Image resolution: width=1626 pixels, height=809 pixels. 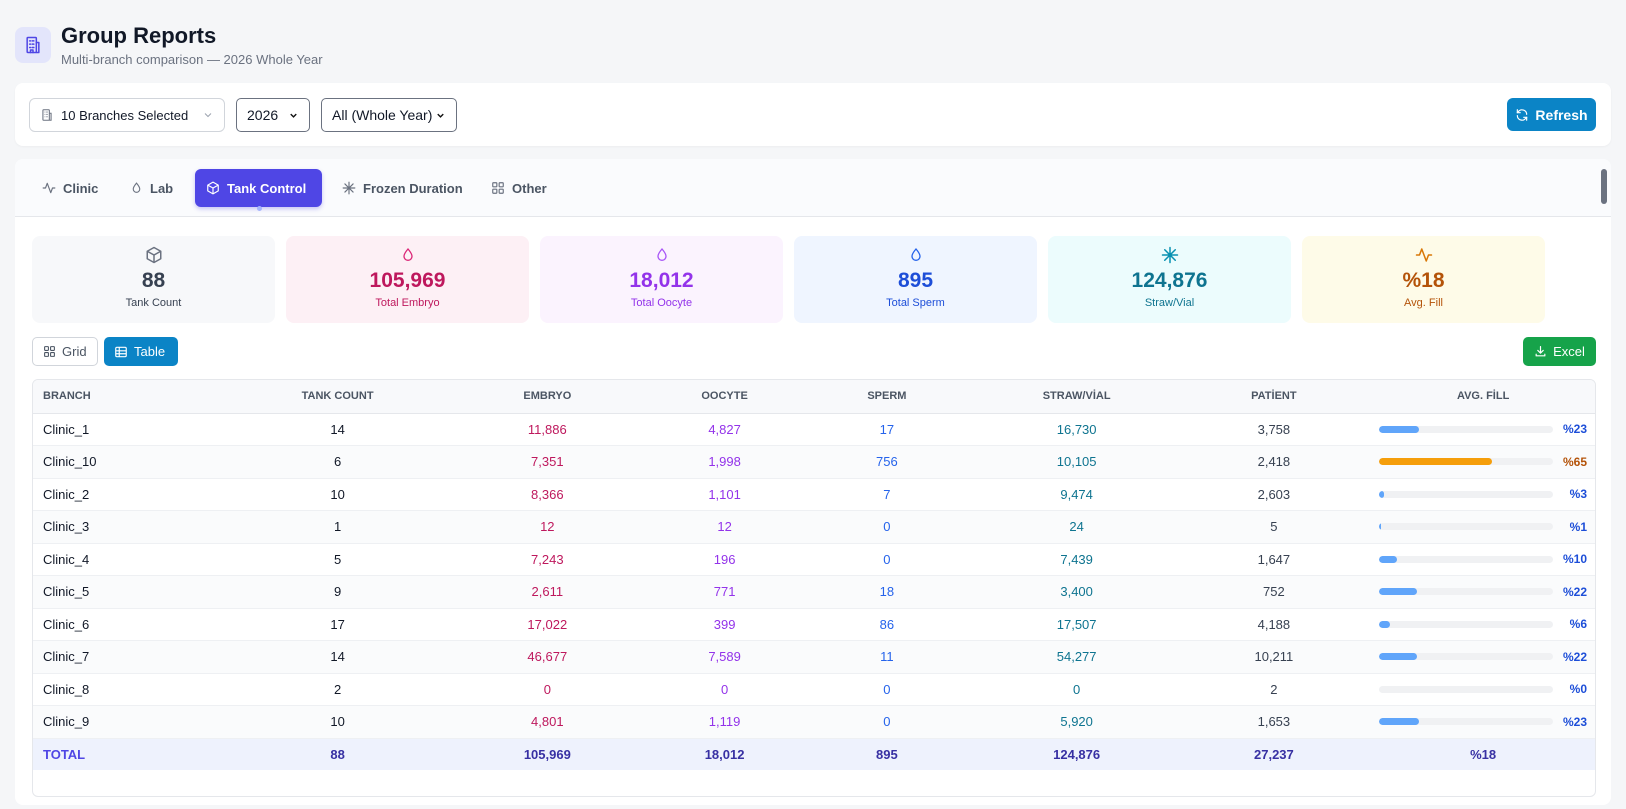 I want to click on tab-other: Other, so click(x=519, y=188).